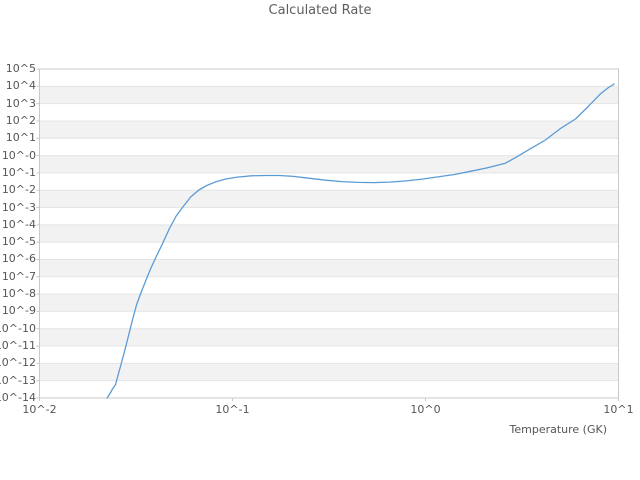 Image resolution: width=640 pixels, height=480 pixels. Describe the element at coordinates (18, 346) in the screenshot. I see `y-tick-label: 10^-11` at that location.